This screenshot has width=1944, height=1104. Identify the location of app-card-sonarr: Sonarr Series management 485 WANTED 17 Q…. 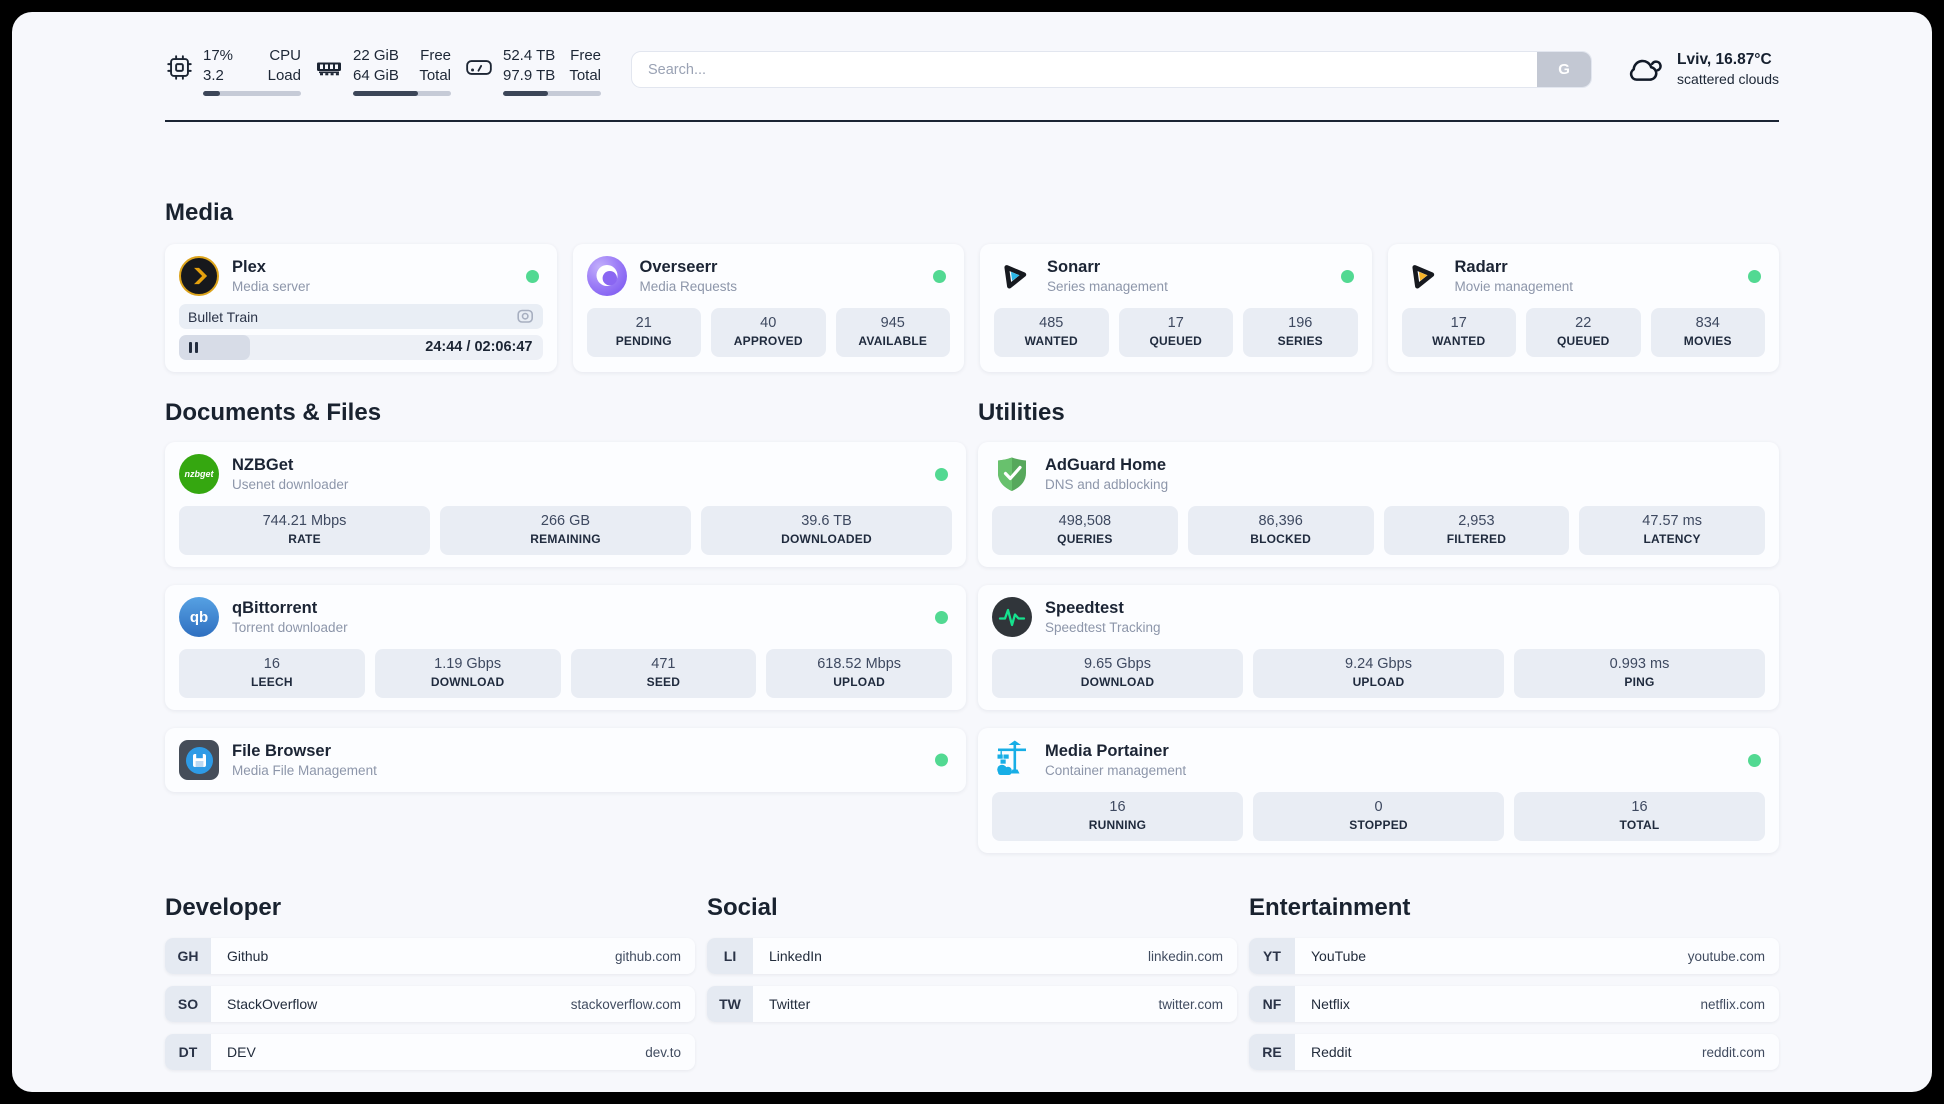
(1176, 308).